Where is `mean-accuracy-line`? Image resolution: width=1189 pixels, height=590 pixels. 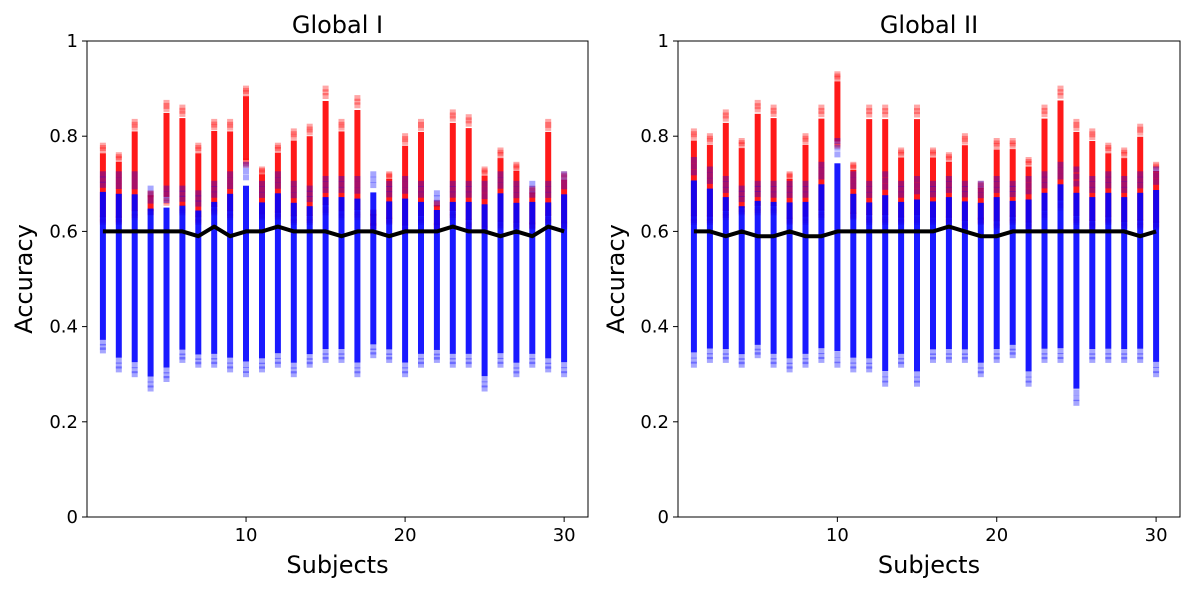 mean-accuracy-line is located at coordinates (333, 231).